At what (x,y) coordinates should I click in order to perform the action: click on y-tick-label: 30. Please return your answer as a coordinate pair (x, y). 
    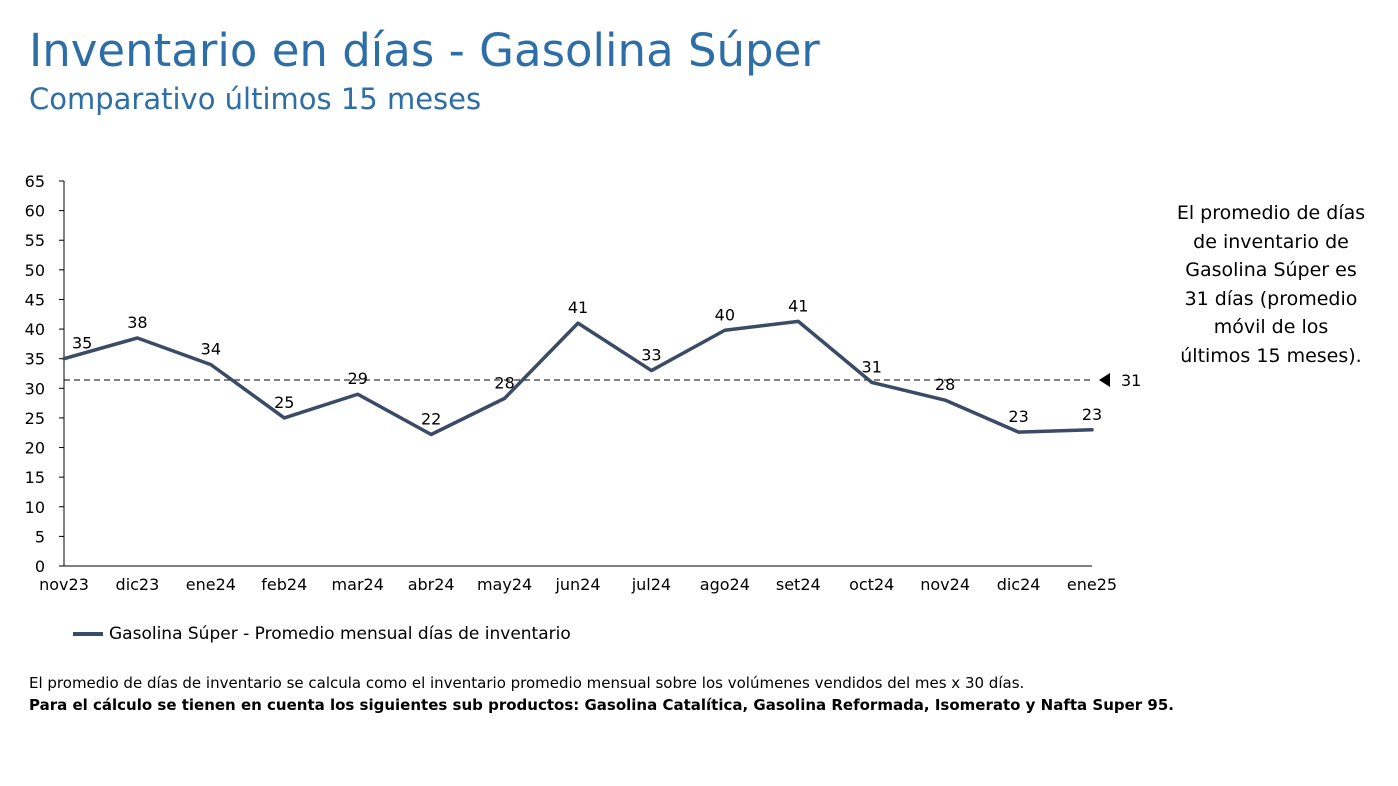
    Looking at the image, I should click on (35, 388).